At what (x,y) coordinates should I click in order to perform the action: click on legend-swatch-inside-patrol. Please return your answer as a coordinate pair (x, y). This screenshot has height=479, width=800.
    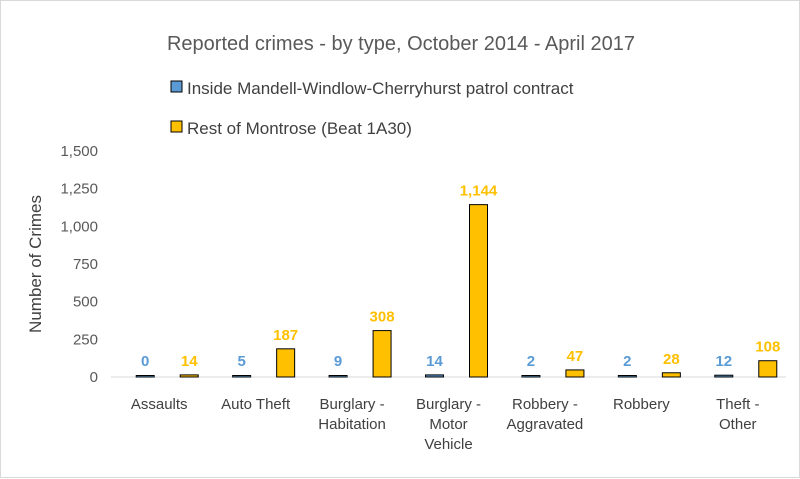
    Looking at the image, I should click on (176, 86).